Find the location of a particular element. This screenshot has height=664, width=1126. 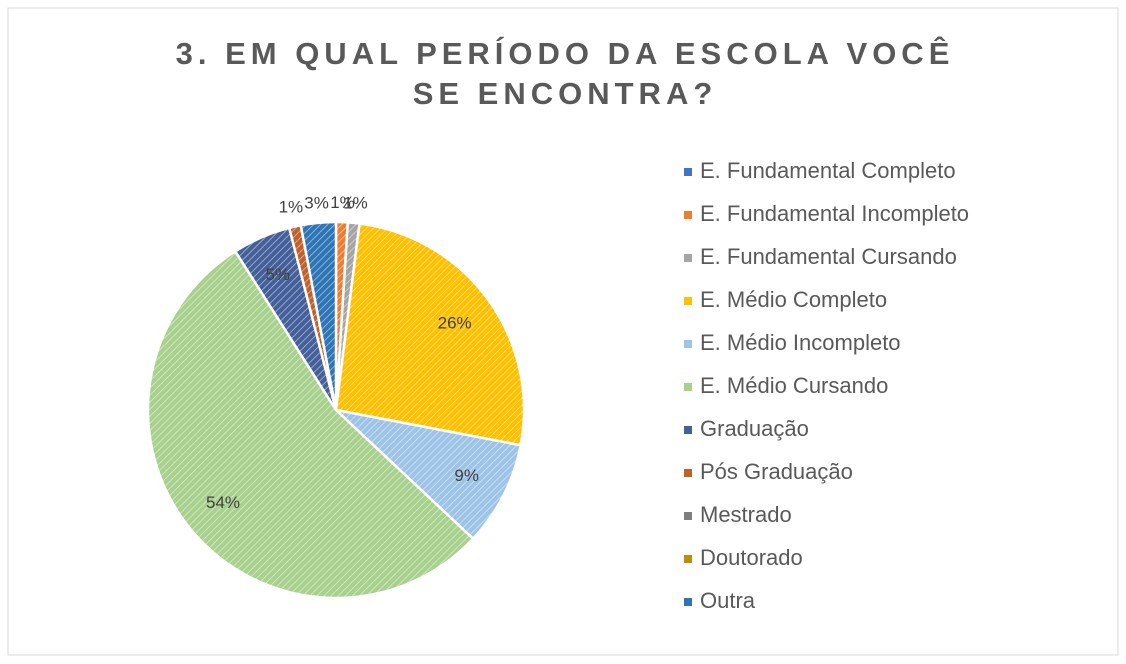

legend-label: E. Médio Cursando is located at coordinates (794, 385).